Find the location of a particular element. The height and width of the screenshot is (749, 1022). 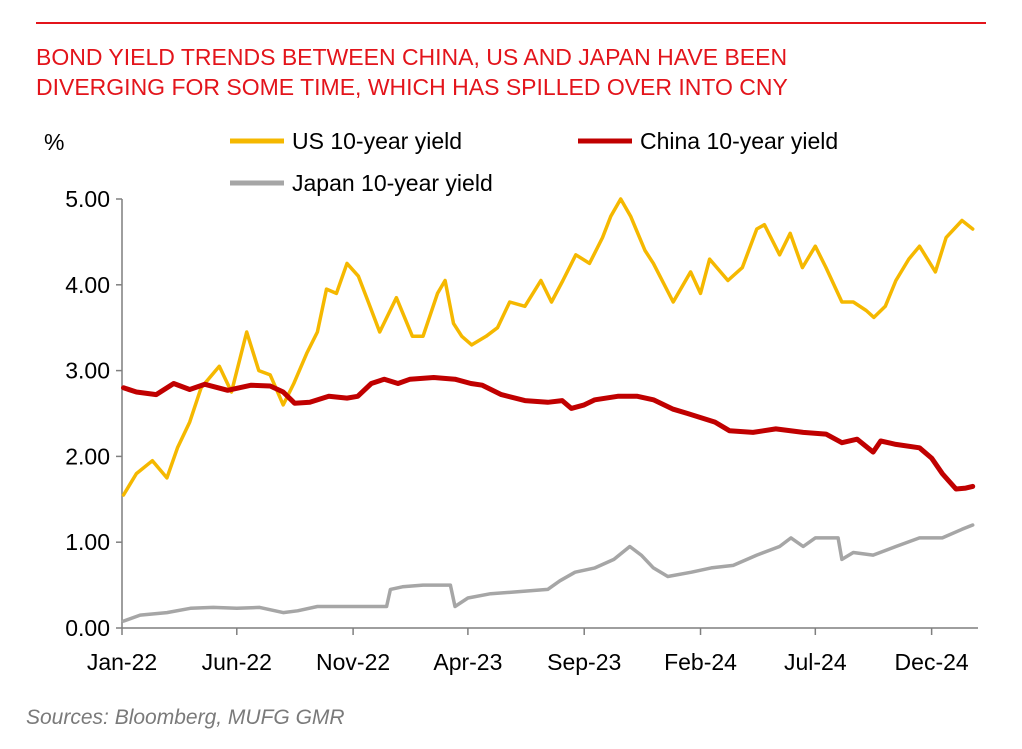

title-rule is located at coordinates (511, 23).